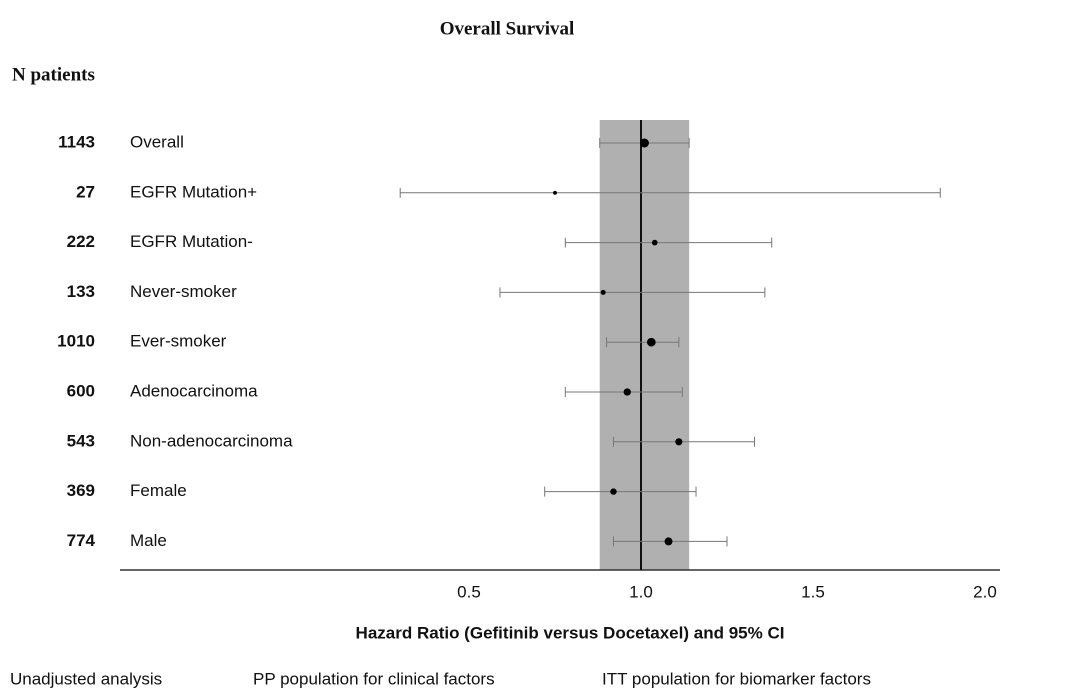  Describe the element at coordinates (374, 678) in the screenshot. I see `footnote: PP population for clinical factors` at that location.